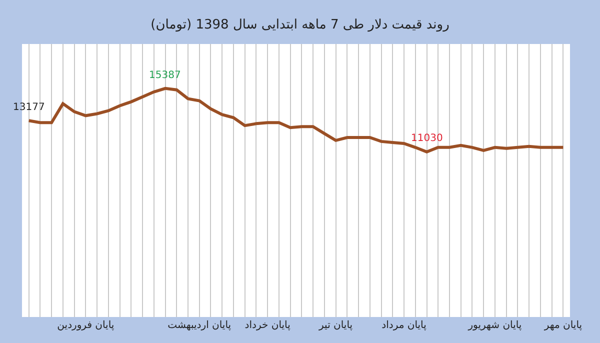 This screenshot has height=343, width=600. I want to click on data-label: 11030, so click(427, 138).